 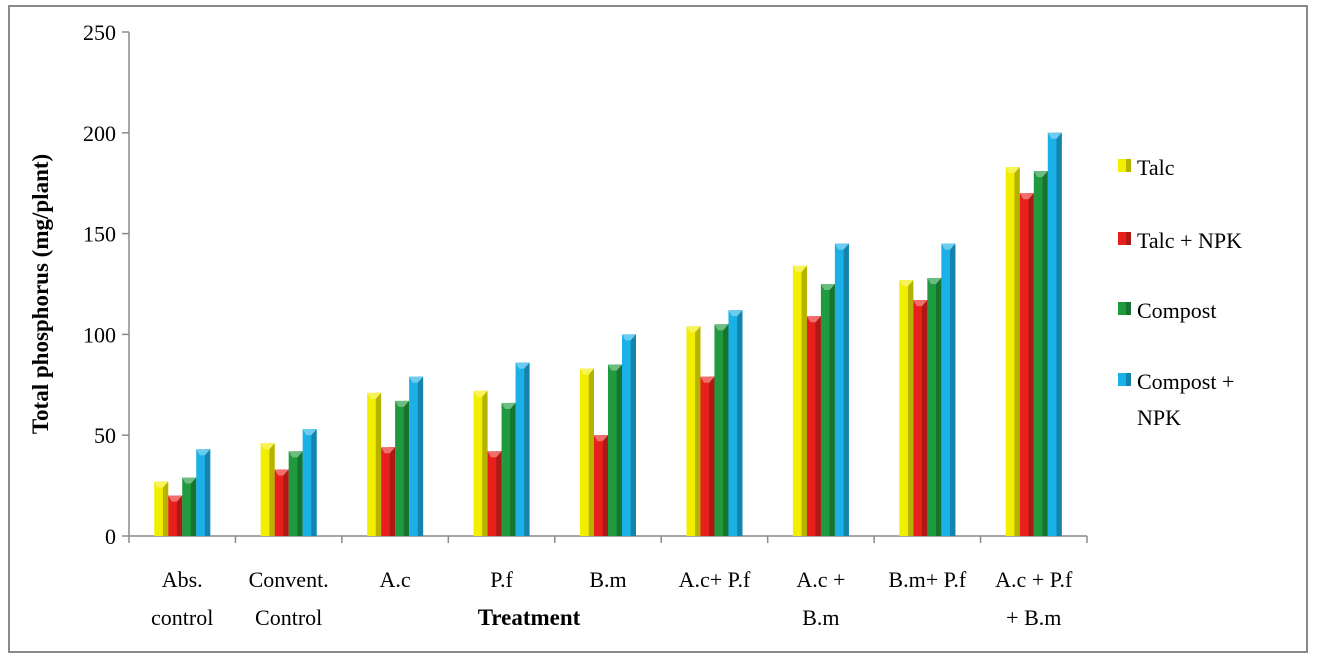 I want to click on legend-label: NPK, so click(x=1159, y=417).